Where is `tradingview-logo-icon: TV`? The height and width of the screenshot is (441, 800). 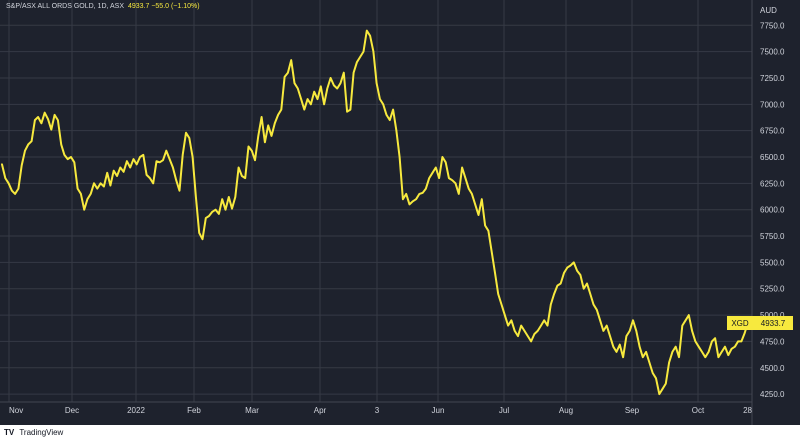
tradingview-logo-icon: TV is located at coordinates (9, 432).